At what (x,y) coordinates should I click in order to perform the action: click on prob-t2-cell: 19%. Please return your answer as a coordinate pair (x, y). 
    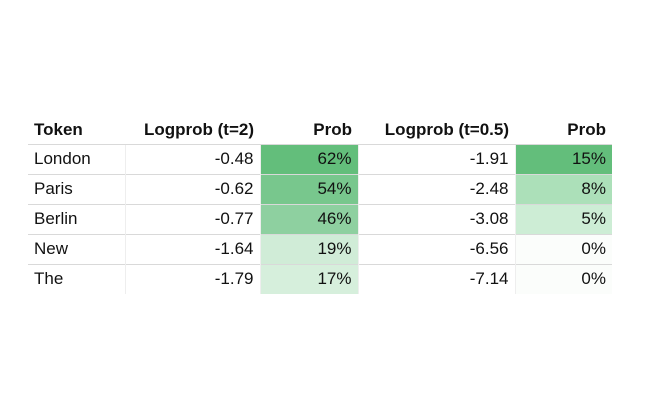
    Looking at the image, I should click on (308, 248).